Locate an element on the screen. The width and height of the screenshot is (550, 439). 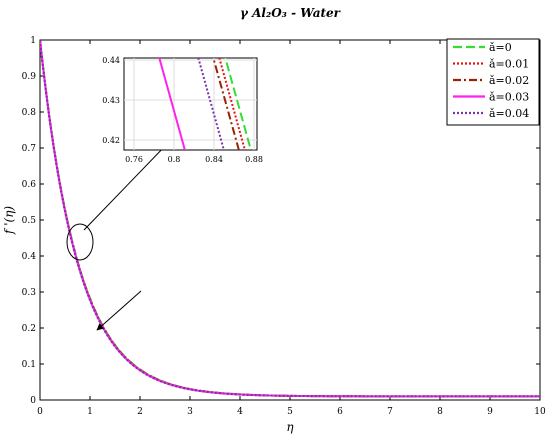
inset-x-tick-label: 0.88 is located at coordinates (254, 159).